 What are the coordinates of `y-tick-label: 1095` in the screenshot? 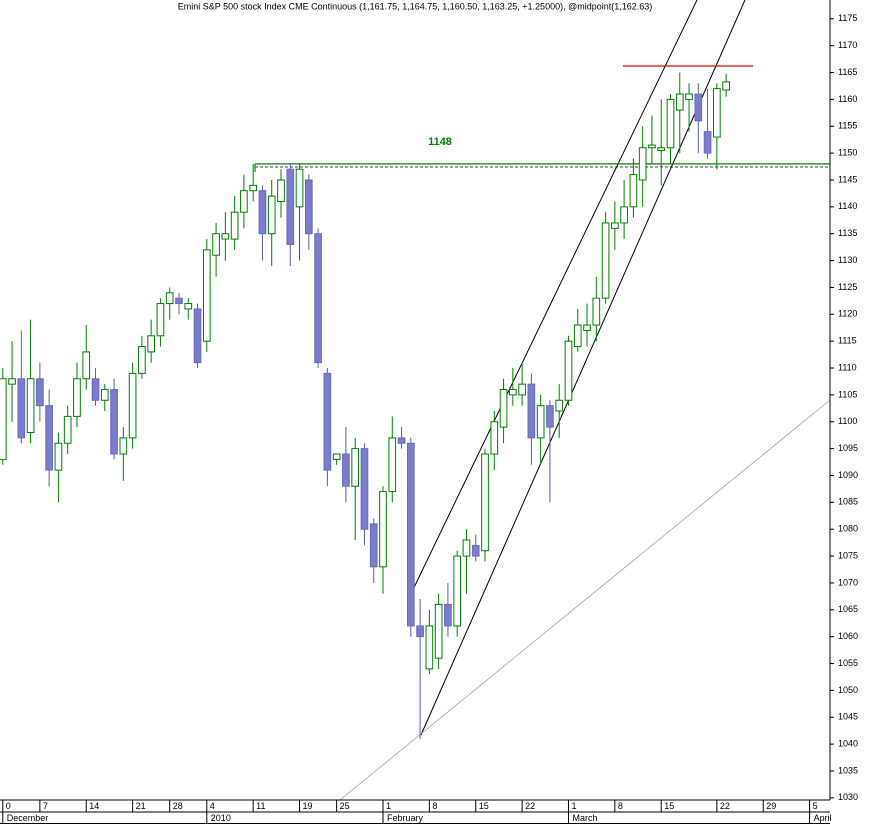 It's located at (848, 448).